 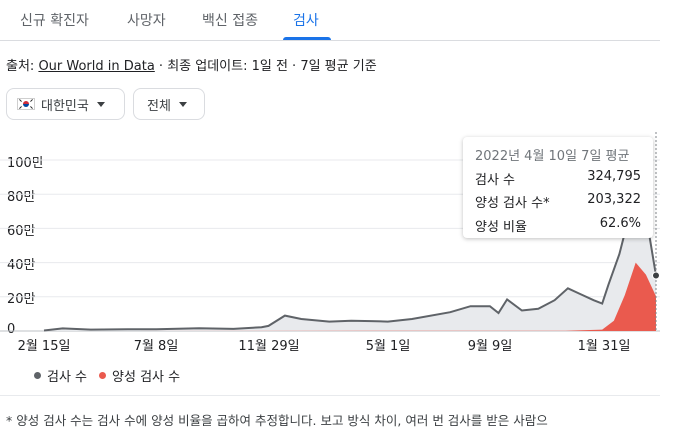 I want to click on tab-new-cases: 신규 확진자, so click(x=54, y=21).